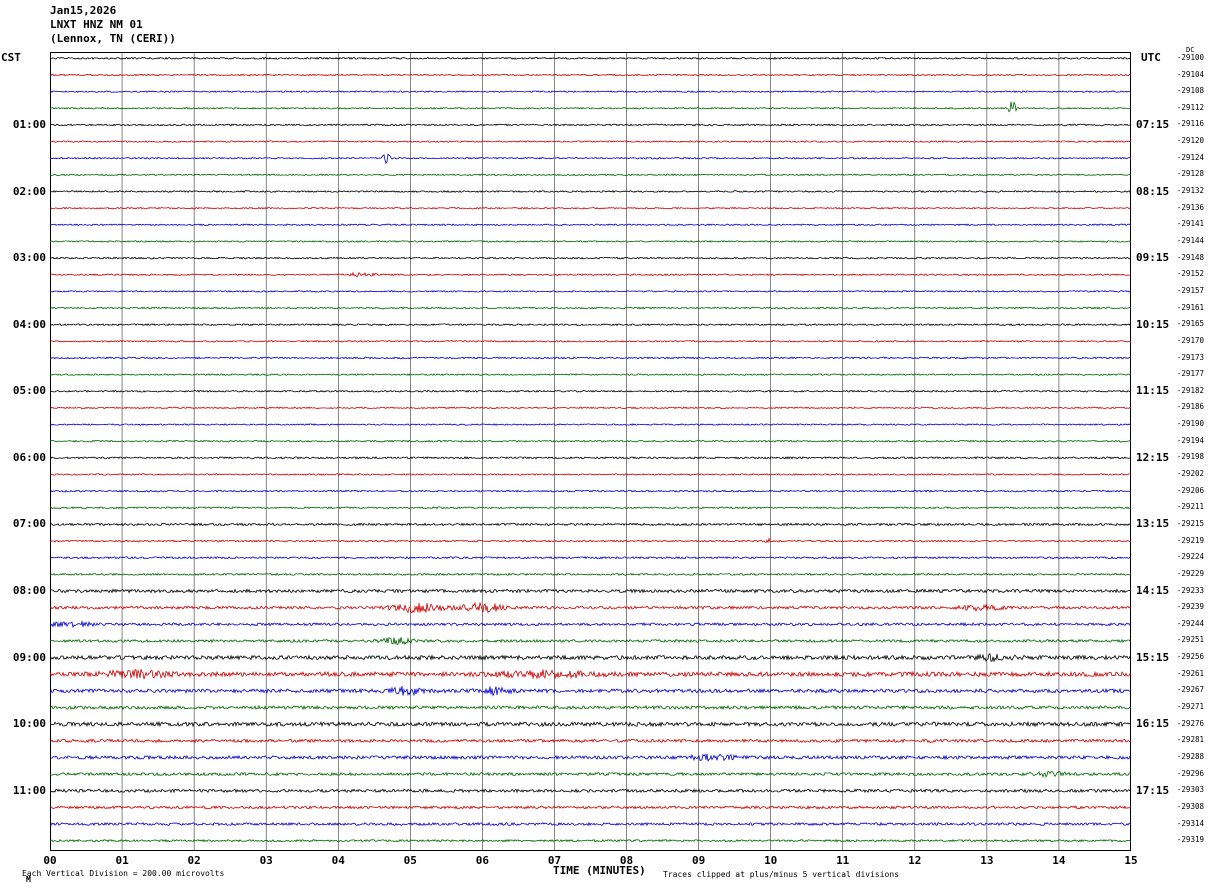  What do you see at coordinates (1190, 723) in the screenshot?
I see `dc-offset-label: -29276` at bounding box center [1190, 723].